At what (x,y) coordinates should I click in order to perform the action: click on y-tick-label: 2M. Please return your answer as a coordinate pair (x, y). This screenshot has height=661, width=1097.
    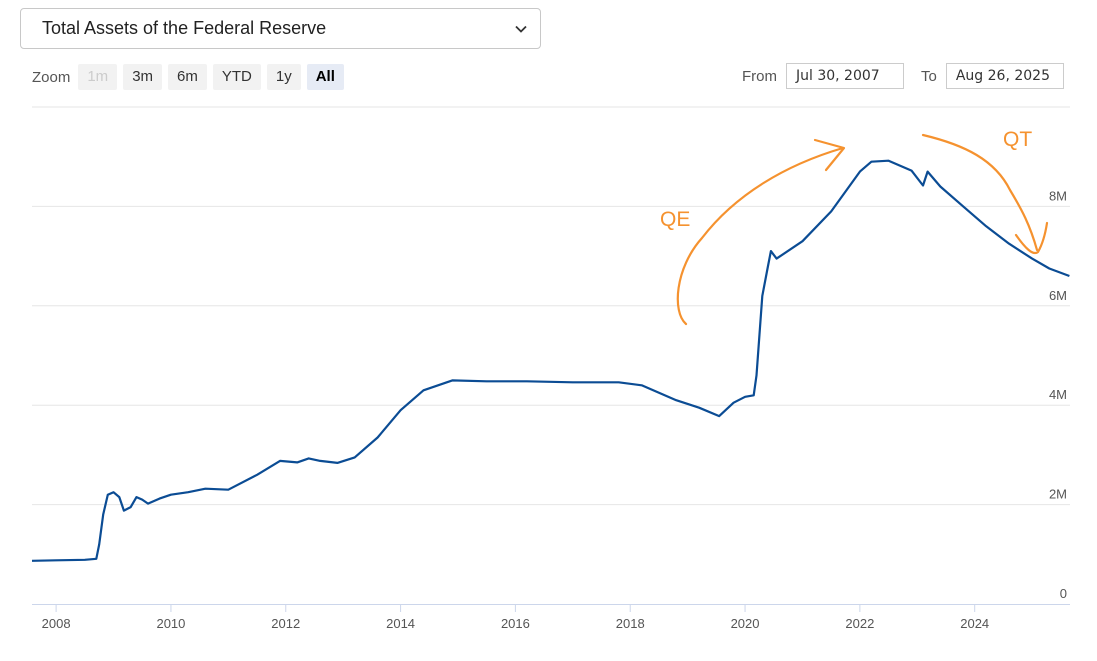
    Looking at the image, I should click on (1058, 494).